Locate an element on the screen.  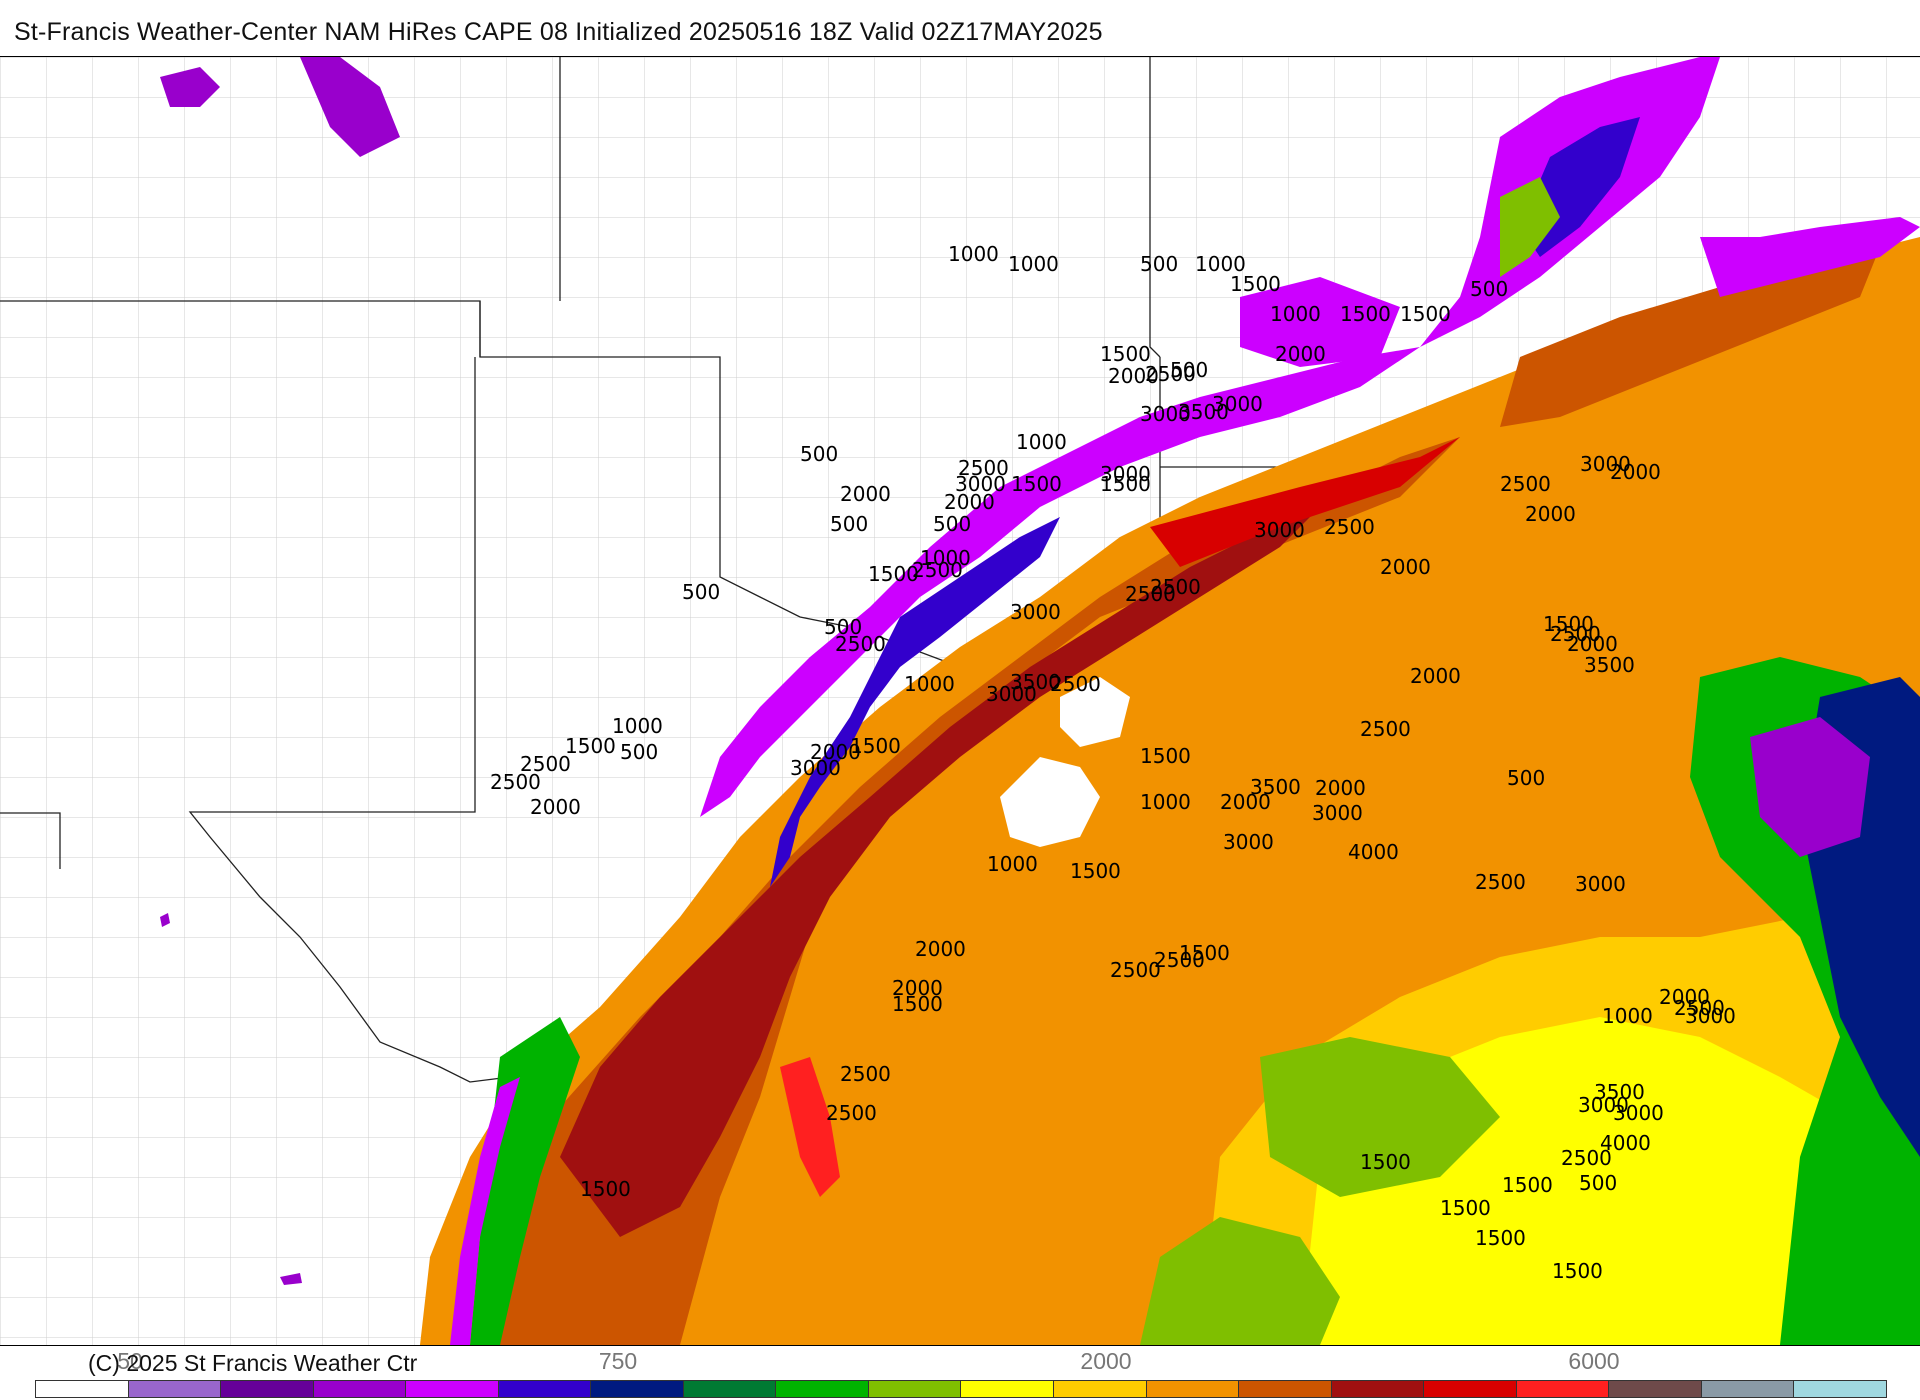
colorbar-tick-labels: 50 750 2000 6000 is located at coordinates (960, 1361).